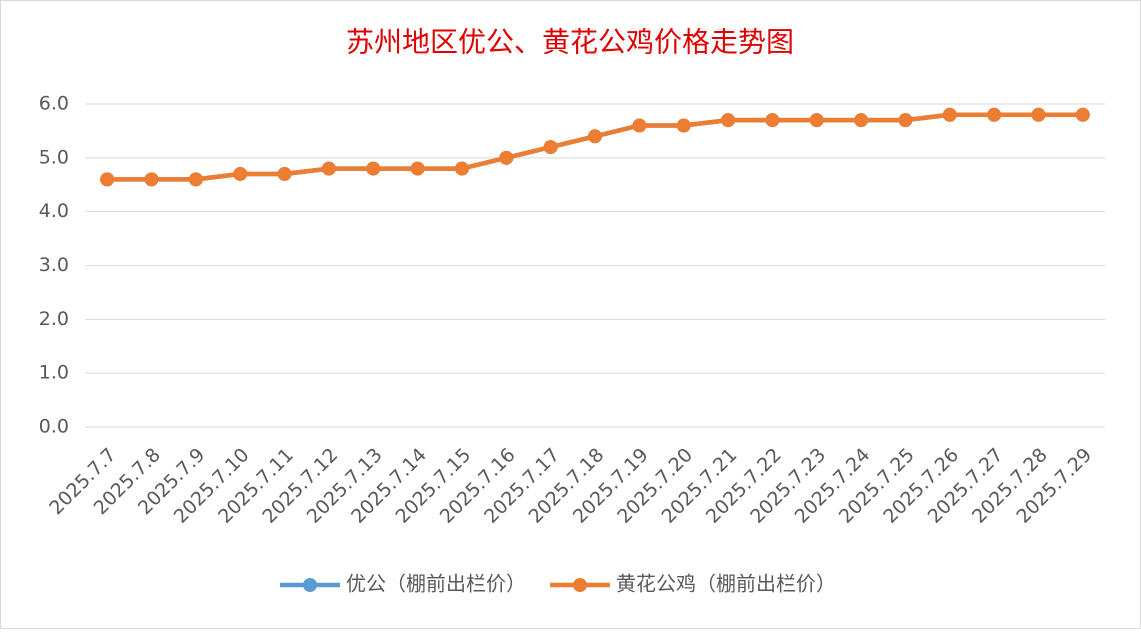 The width and height of the screenshot is (1141, 633). I want to click on y-tick-label: 1.0, so click(54, 373).